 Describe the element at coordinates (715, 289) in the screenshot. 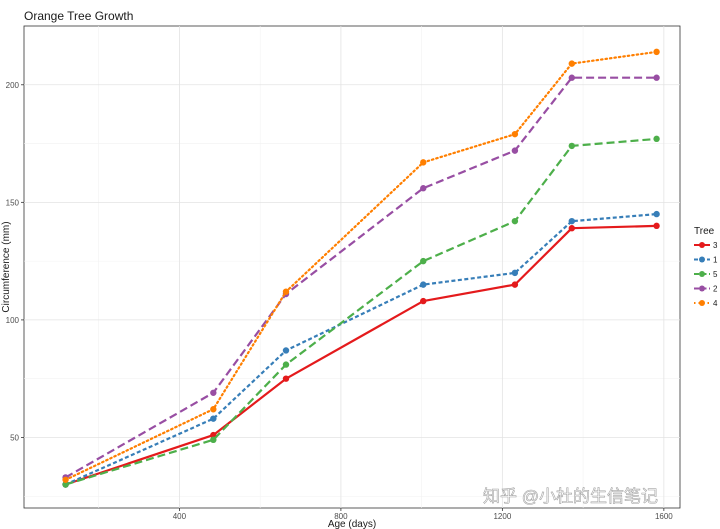

I see `legend-label: 2` at that location.